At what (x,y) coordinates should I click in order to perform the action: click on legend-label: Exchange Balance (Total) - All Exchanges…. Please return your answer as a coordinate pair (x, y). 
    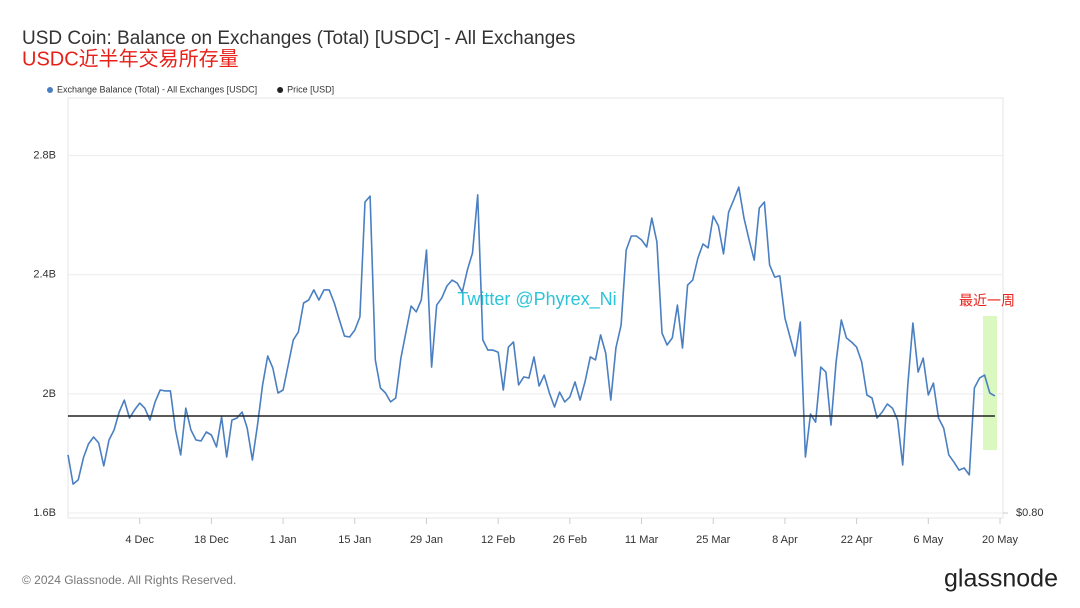
    Looking at the image, I should click on (157, 89).